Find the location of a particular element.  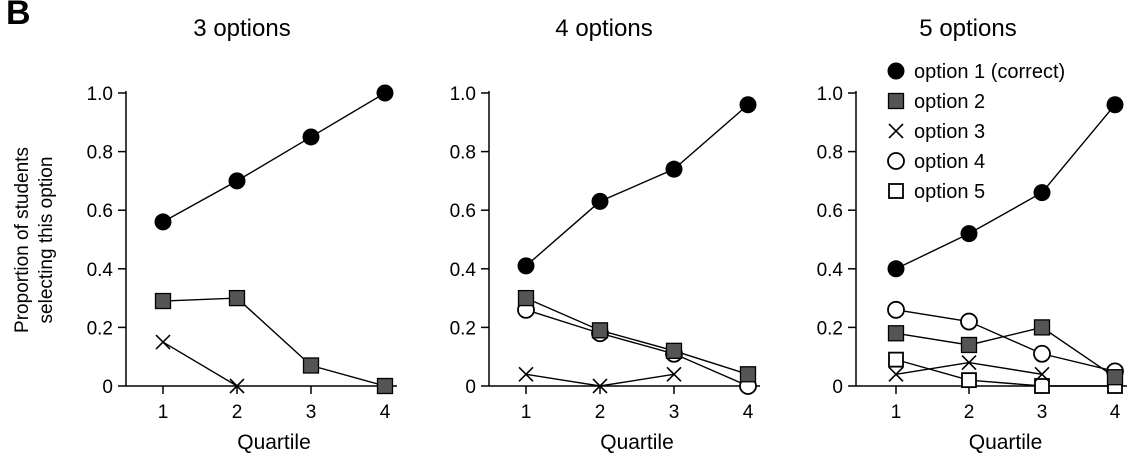

legend-label: option 5 is located at coordinates (949, 192).